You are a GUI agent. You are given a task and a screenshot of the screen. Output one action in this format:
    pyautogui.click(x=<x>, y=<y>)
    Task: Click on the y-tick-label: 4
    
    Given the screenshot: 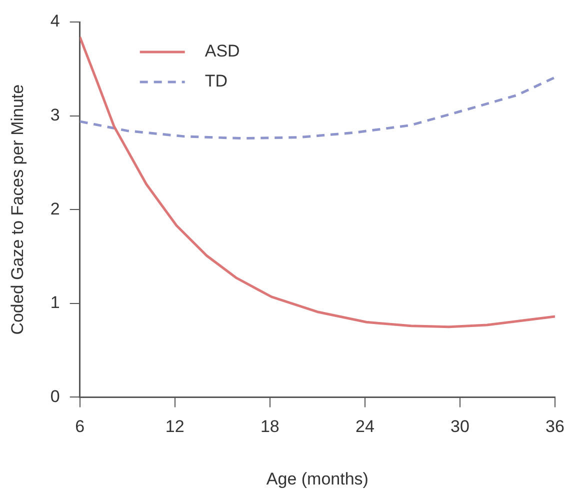 What is the action you would take?
    pyautogui.click(x=55, y=21)
    